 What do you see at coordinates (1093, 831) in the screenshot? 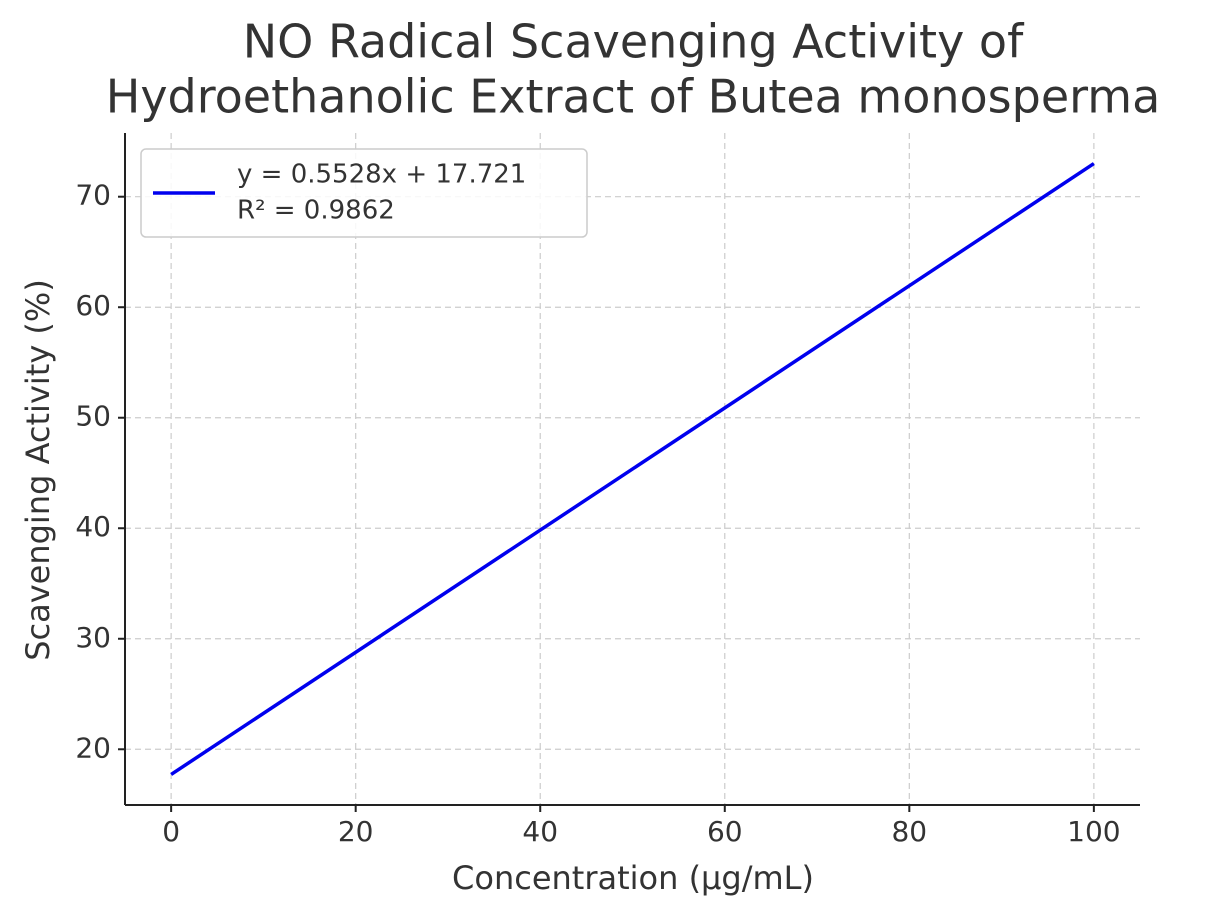
I see `x-tick-label: 100` at bounding box center [1093, 831].